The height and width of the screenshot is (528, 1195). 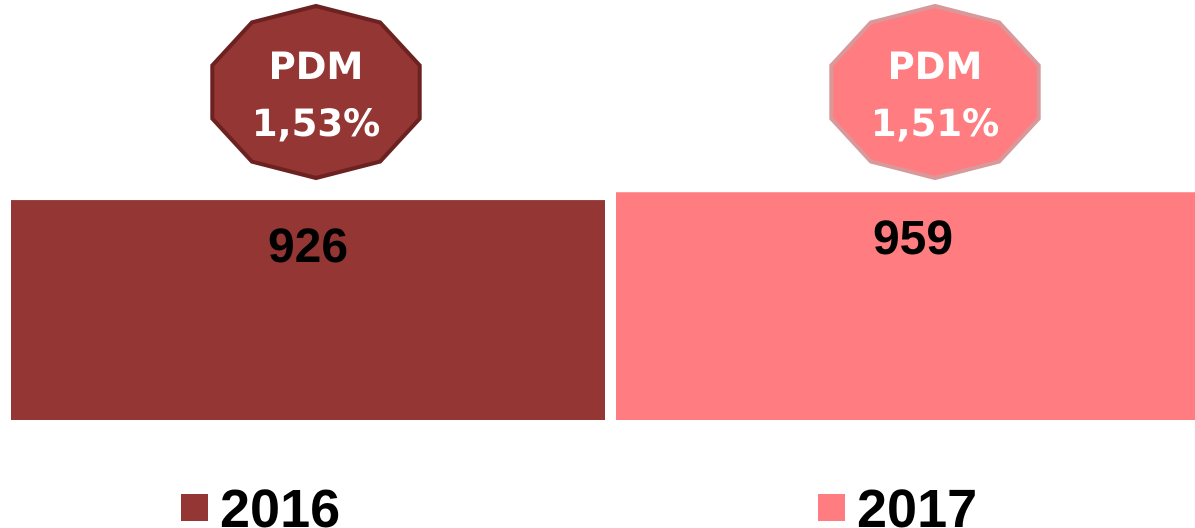 I want to click on pdm-badge-value-2017: 1,51%, so click(x=935, y=123).